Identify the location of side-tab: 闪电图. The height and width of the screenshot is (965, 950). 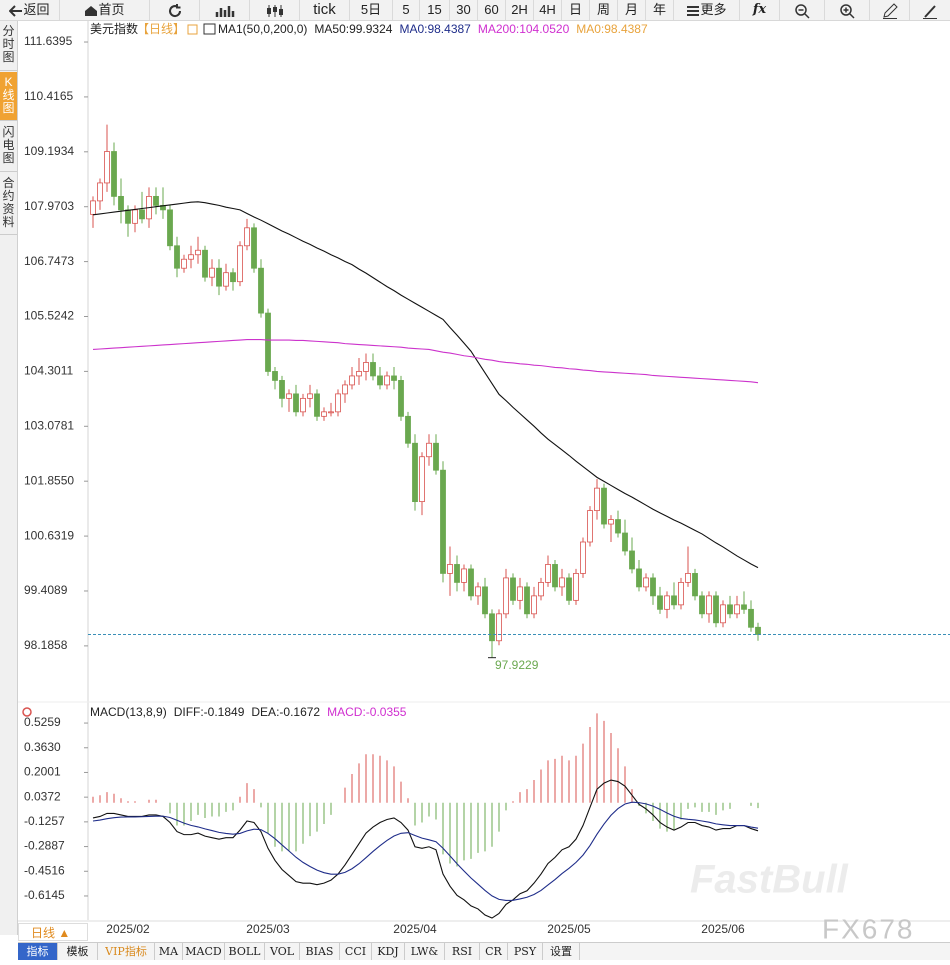
(8, 147).